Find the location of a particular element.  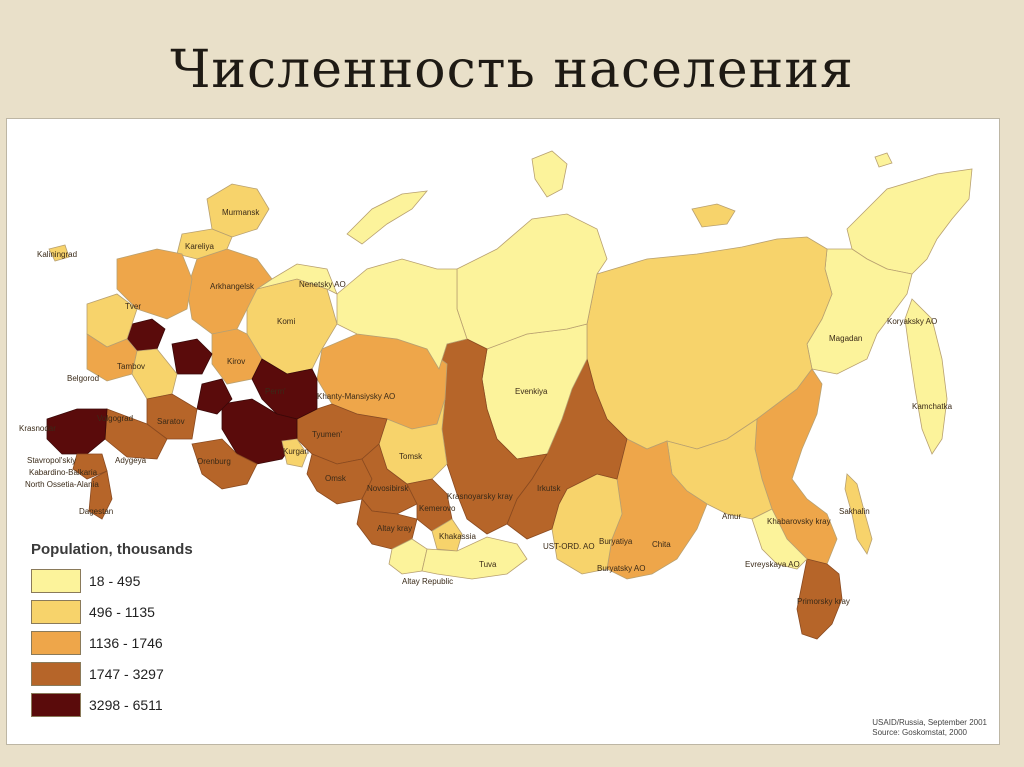

region-khakassia is located at coordinates (447, 535).